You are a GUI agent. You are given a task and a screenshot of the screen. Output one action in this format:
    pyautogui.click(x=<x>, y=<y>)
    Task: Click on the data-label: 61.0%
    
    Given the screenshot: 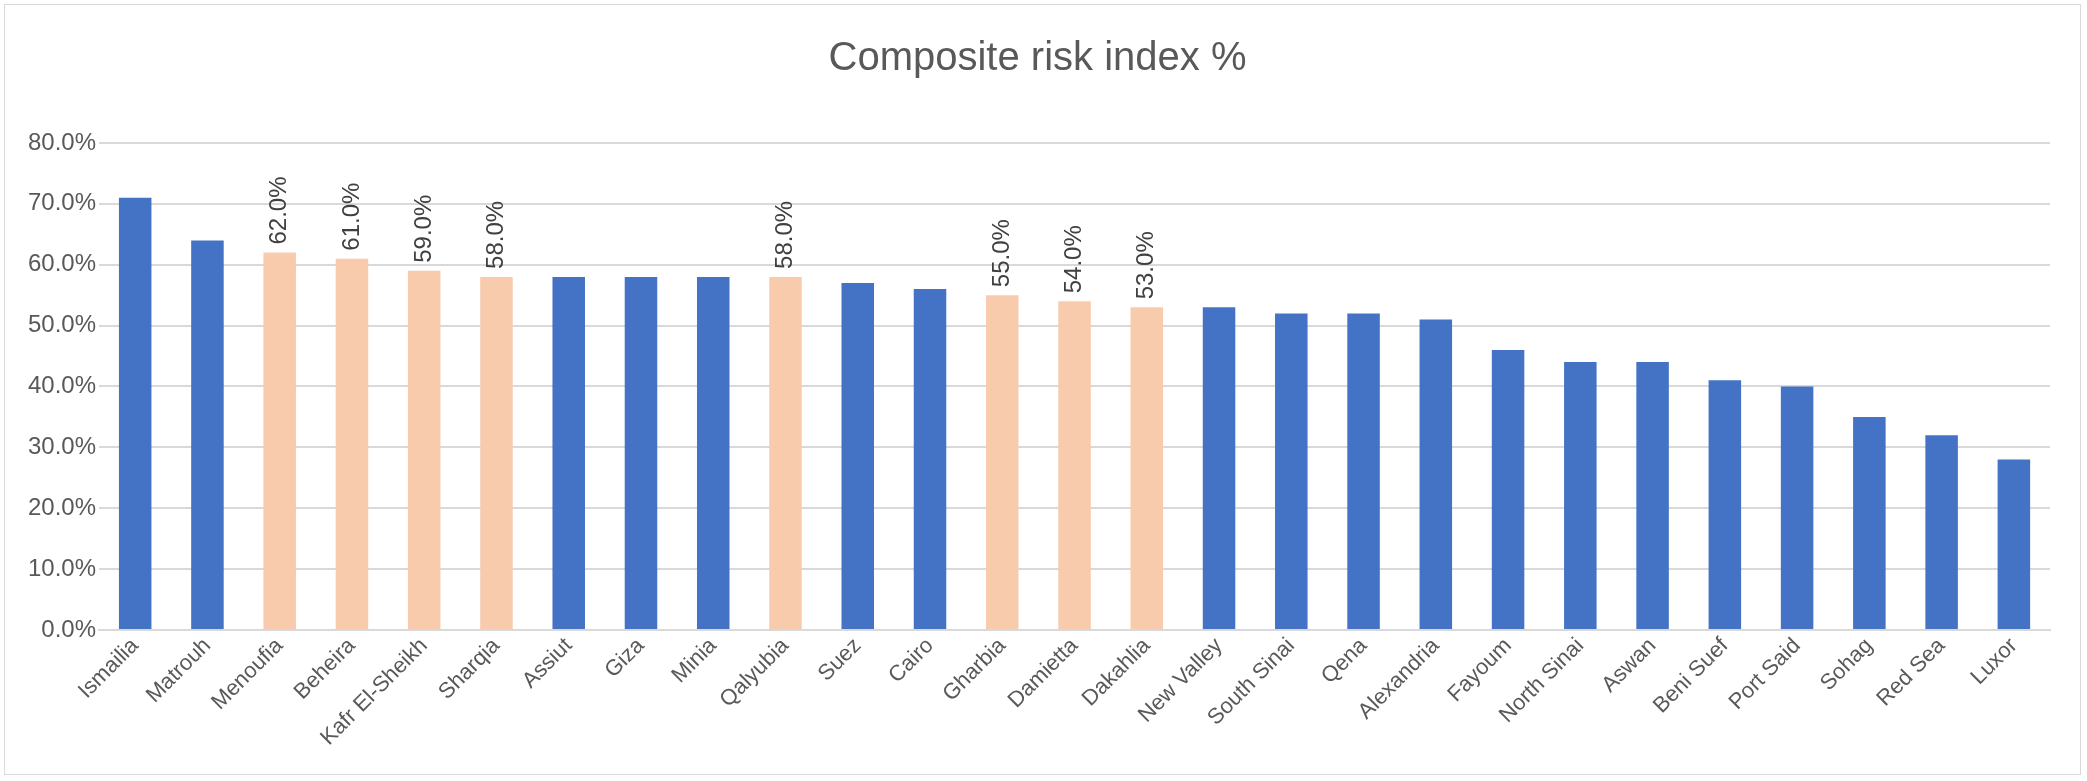 What is the action you would take?
    pyautogui.click(x=350, y=216)
    